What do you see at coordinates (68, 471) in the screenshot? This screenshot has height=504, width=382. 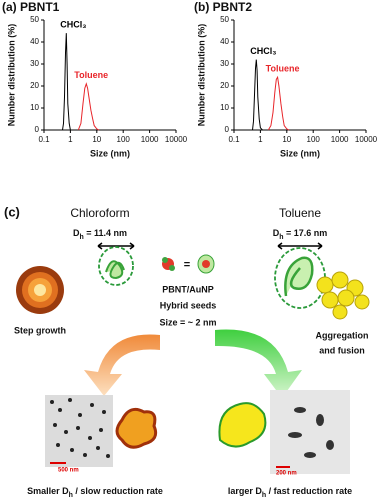 I see `scale-bar-label: 500 nm` at bounding box center [68, 471].